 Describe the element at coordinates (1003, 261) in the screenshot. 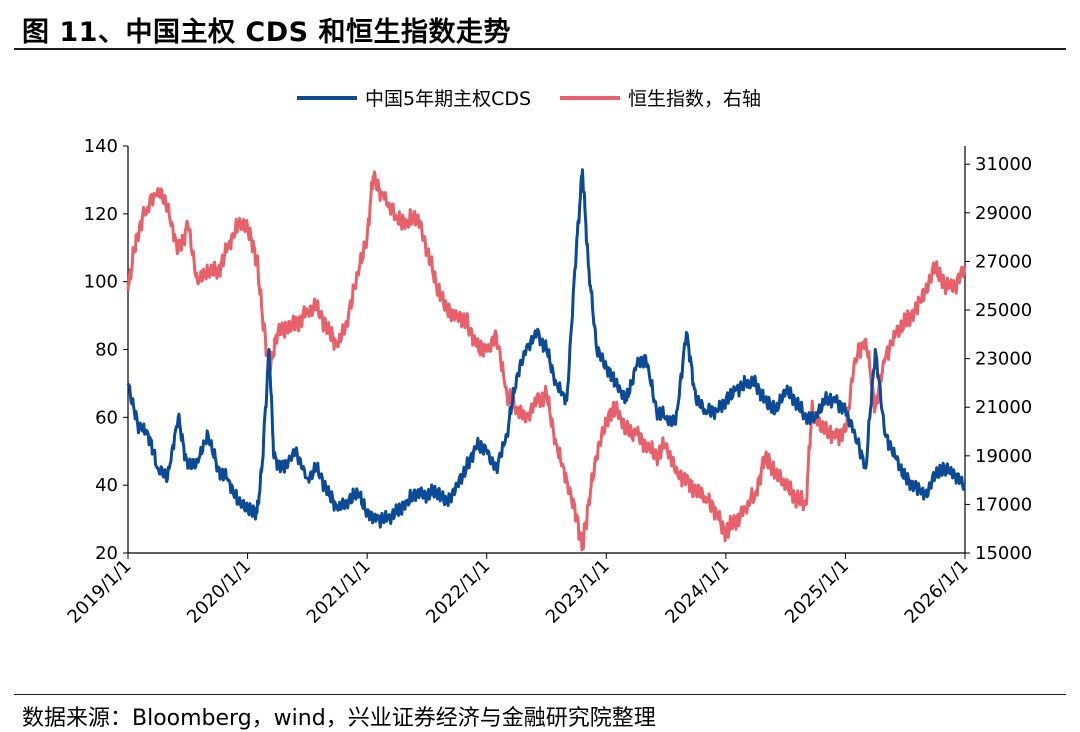

I see `y-right-tick-label: 27000` at that location.